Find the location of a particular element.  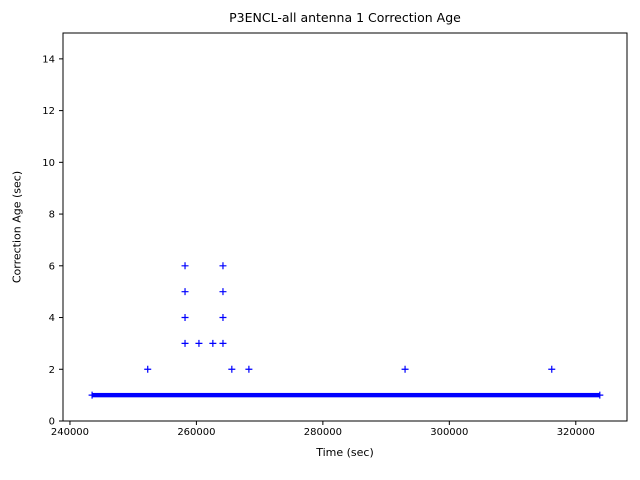

chart-title: P3ENCL-all antenna 1 Correction Age is located at coordinates (345, 17).